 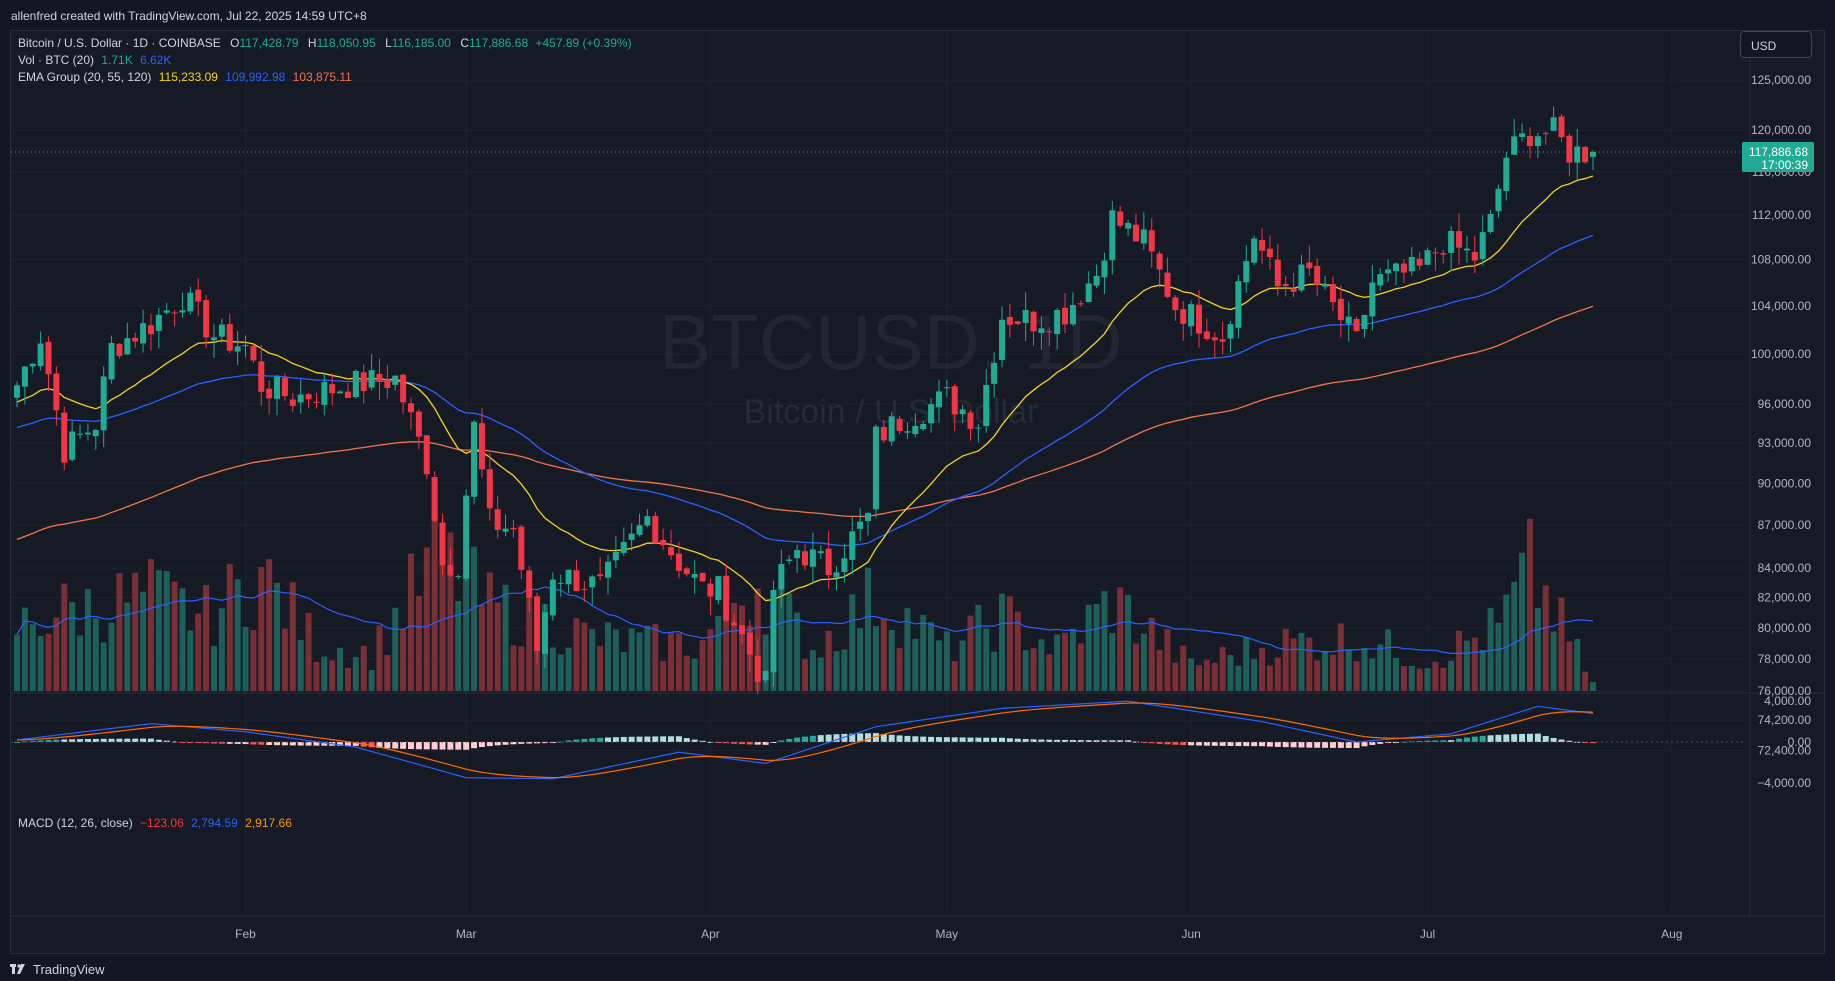 What do you see at coordinates (1781, 354) in the screenshot?
I see `price-tick-label: 100,000.00` at bounding box center [1781, 354].